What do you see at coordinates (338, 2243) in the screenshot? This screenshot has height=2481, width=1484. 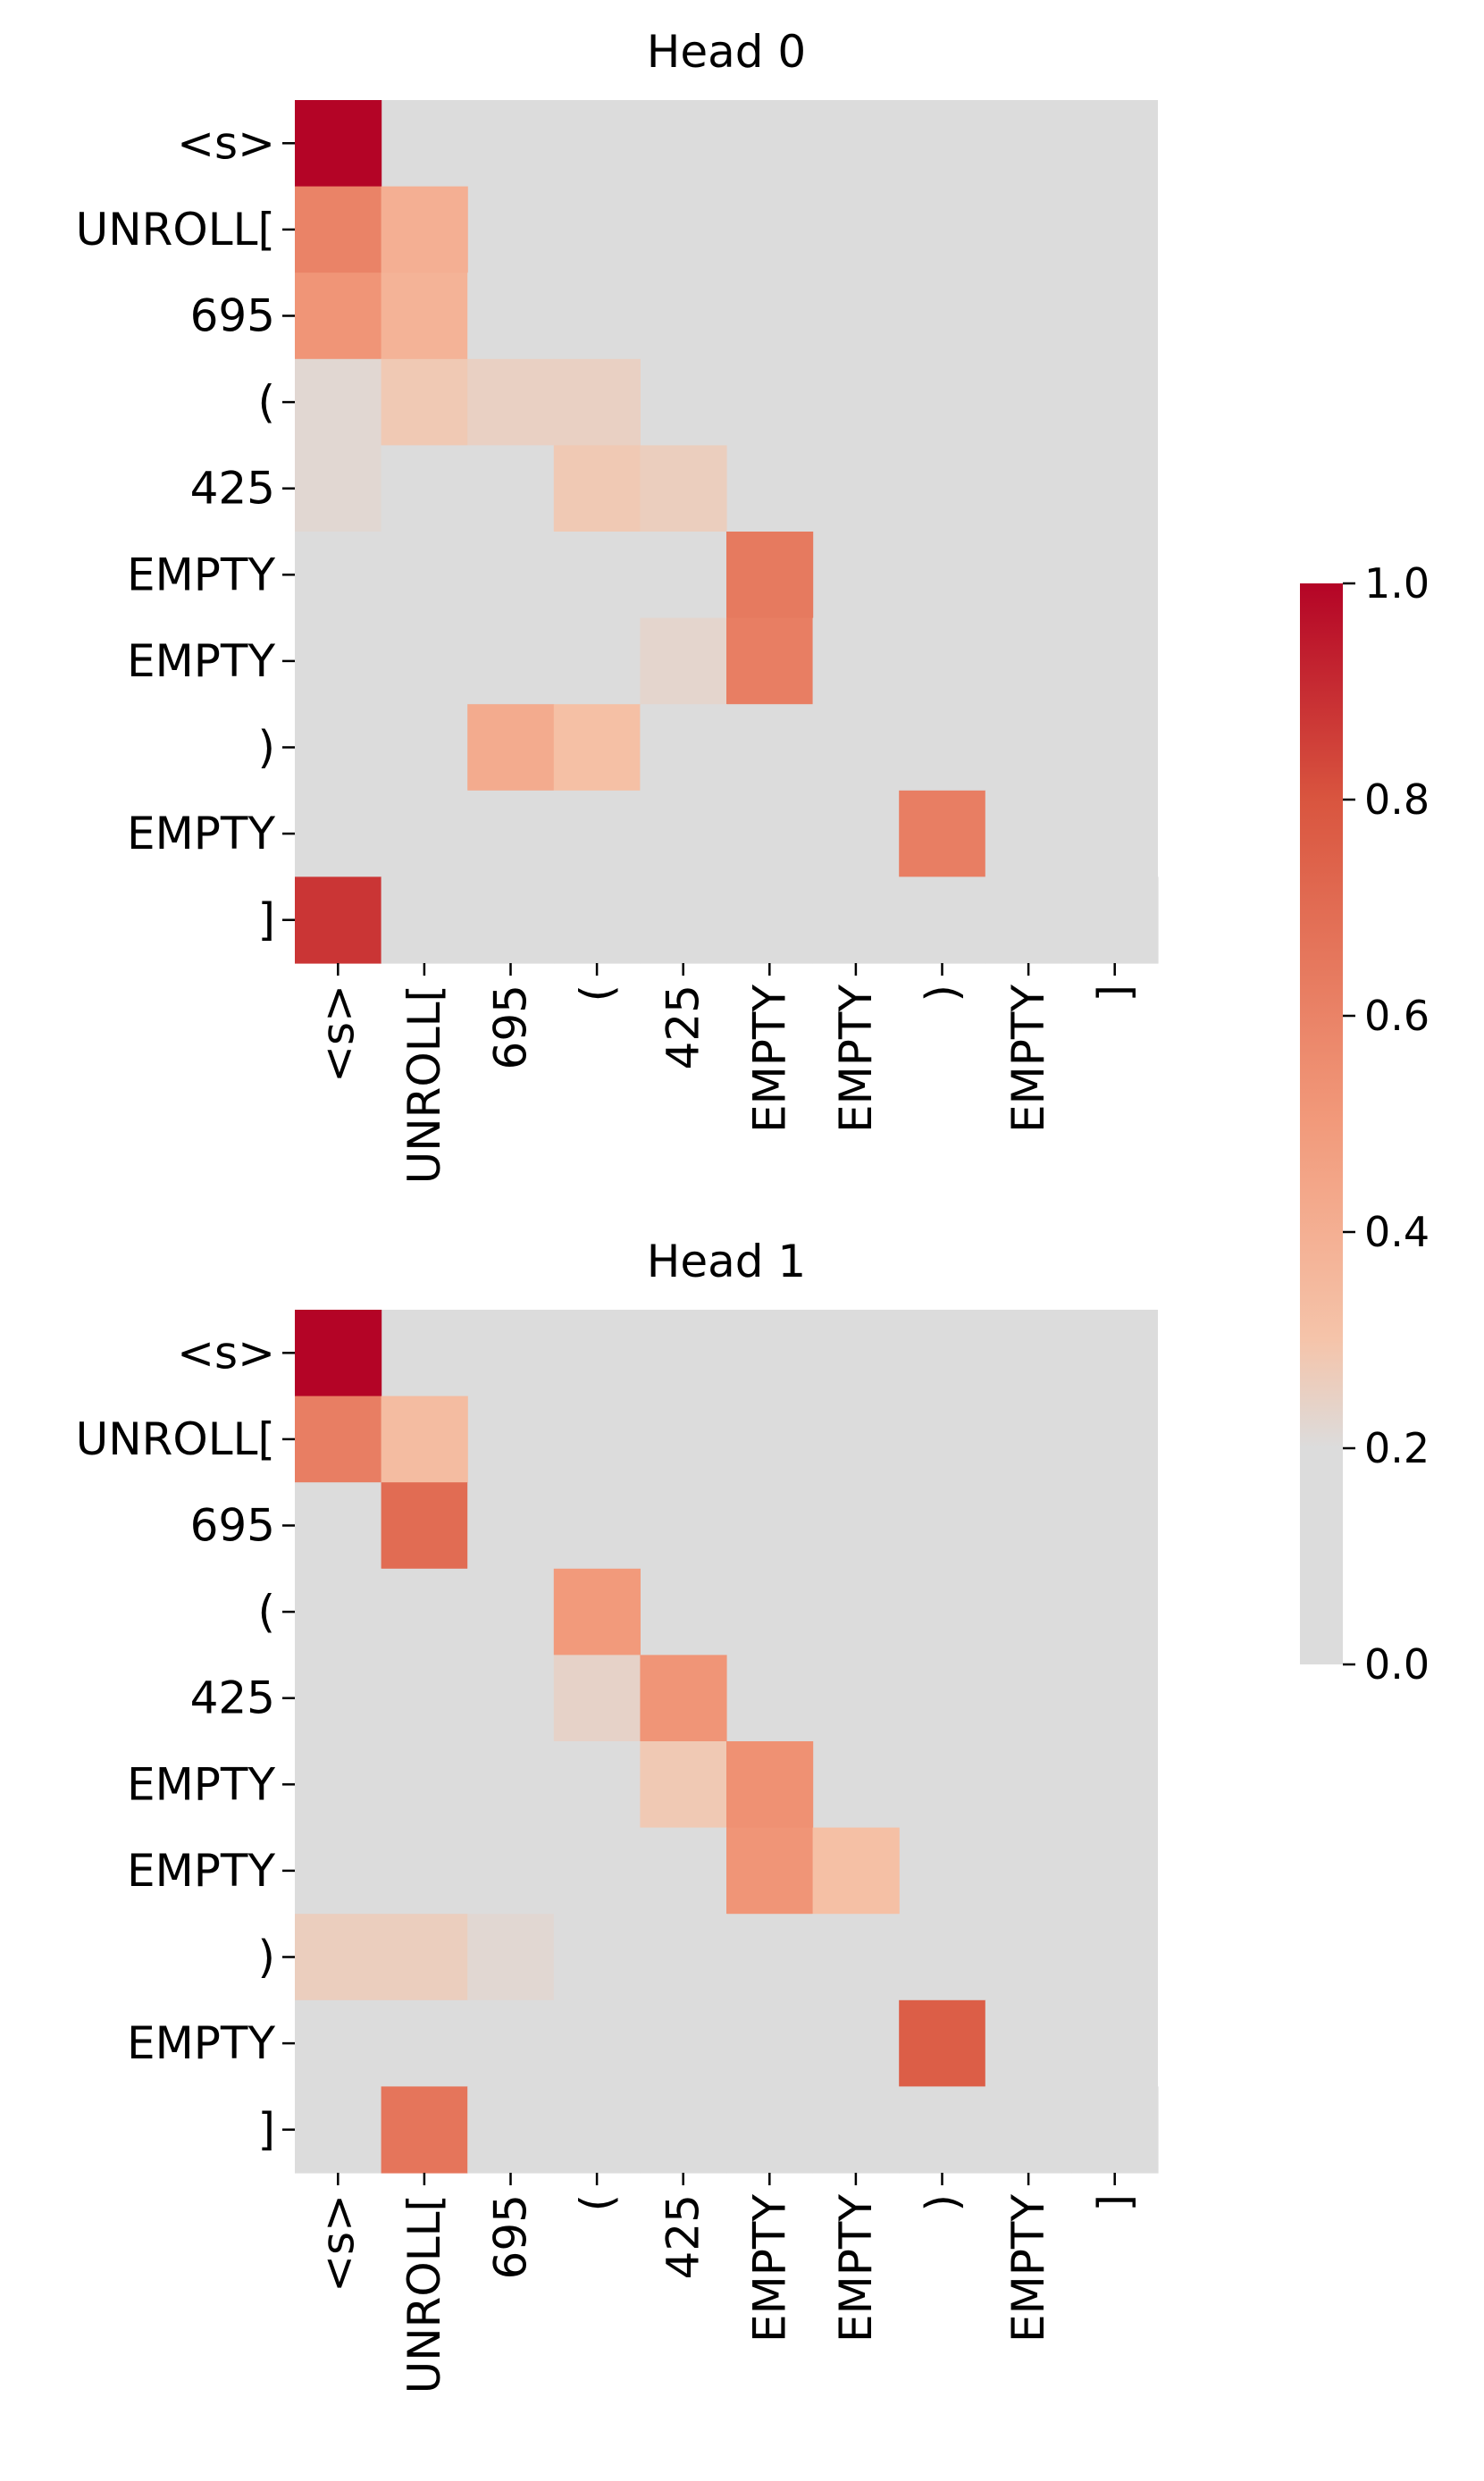 I see `x-tick-label: <s>` at bounding box center [338, 2243].